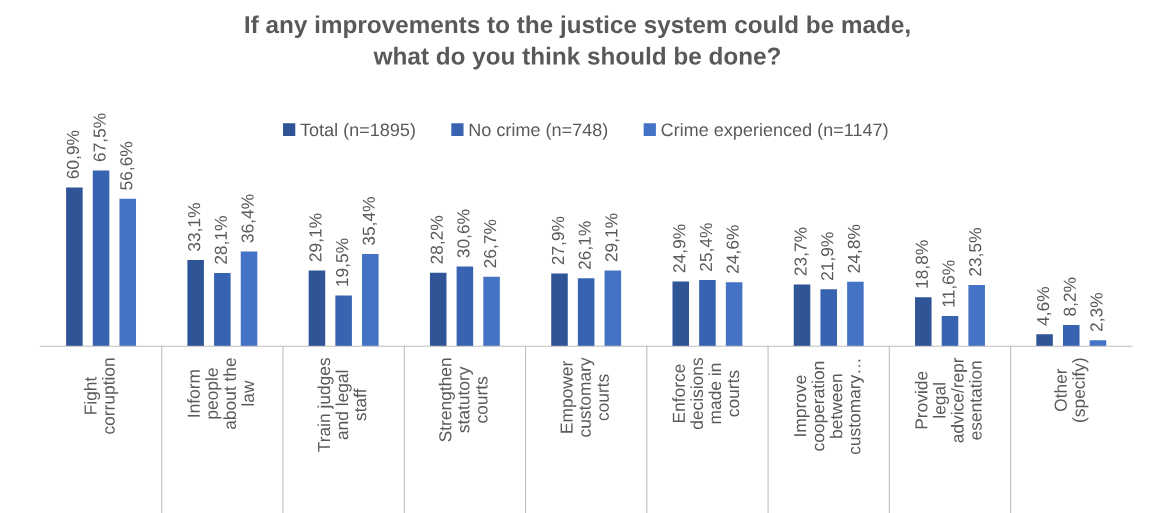 The height and width of the screenshot is (513, 1155). What do you see at coordinates (1070, 296) in the screenshot?
I see `data-label: 8,2%` at bounding box center [1070, 296].